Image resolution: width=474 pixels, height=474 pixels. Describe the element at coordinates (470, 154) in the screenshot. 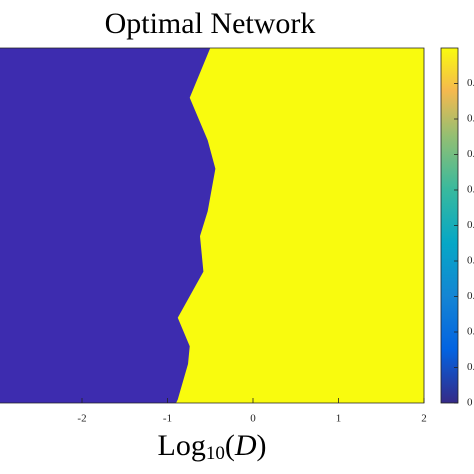

I see `colorbar-tick-label: 0.7` at that location.